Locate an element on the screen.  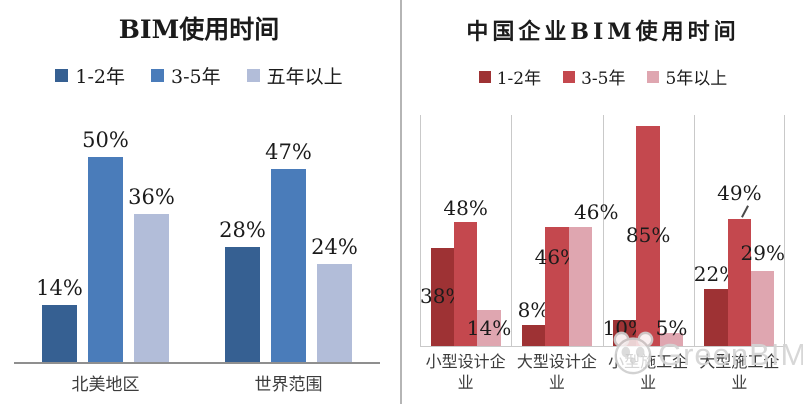
category-label-小型设计企业: 小型设计企业 is located at coordinates (465, 372).